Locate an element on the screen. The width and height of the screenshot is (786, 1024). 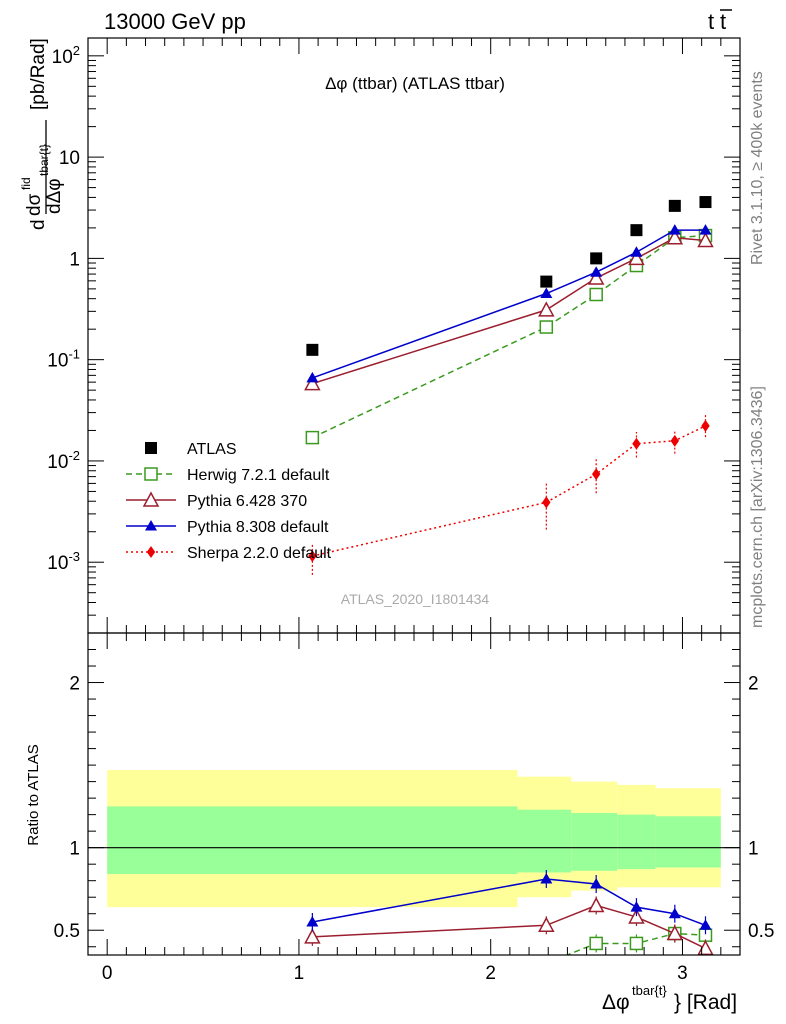
ratio-y-tick-label-left: 1 is located at coordinates (74, 849).